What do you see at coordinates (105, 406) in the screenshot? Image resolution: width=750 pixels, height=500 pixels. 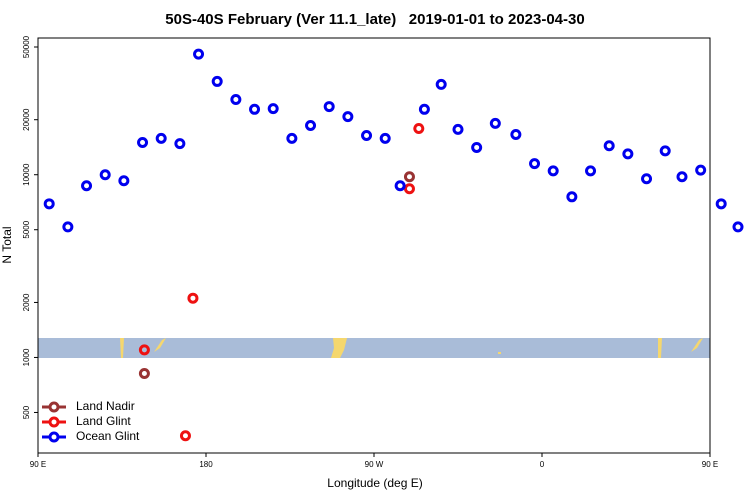 I see `legend-label: Land Nadir` at bounding box center [105, 406].